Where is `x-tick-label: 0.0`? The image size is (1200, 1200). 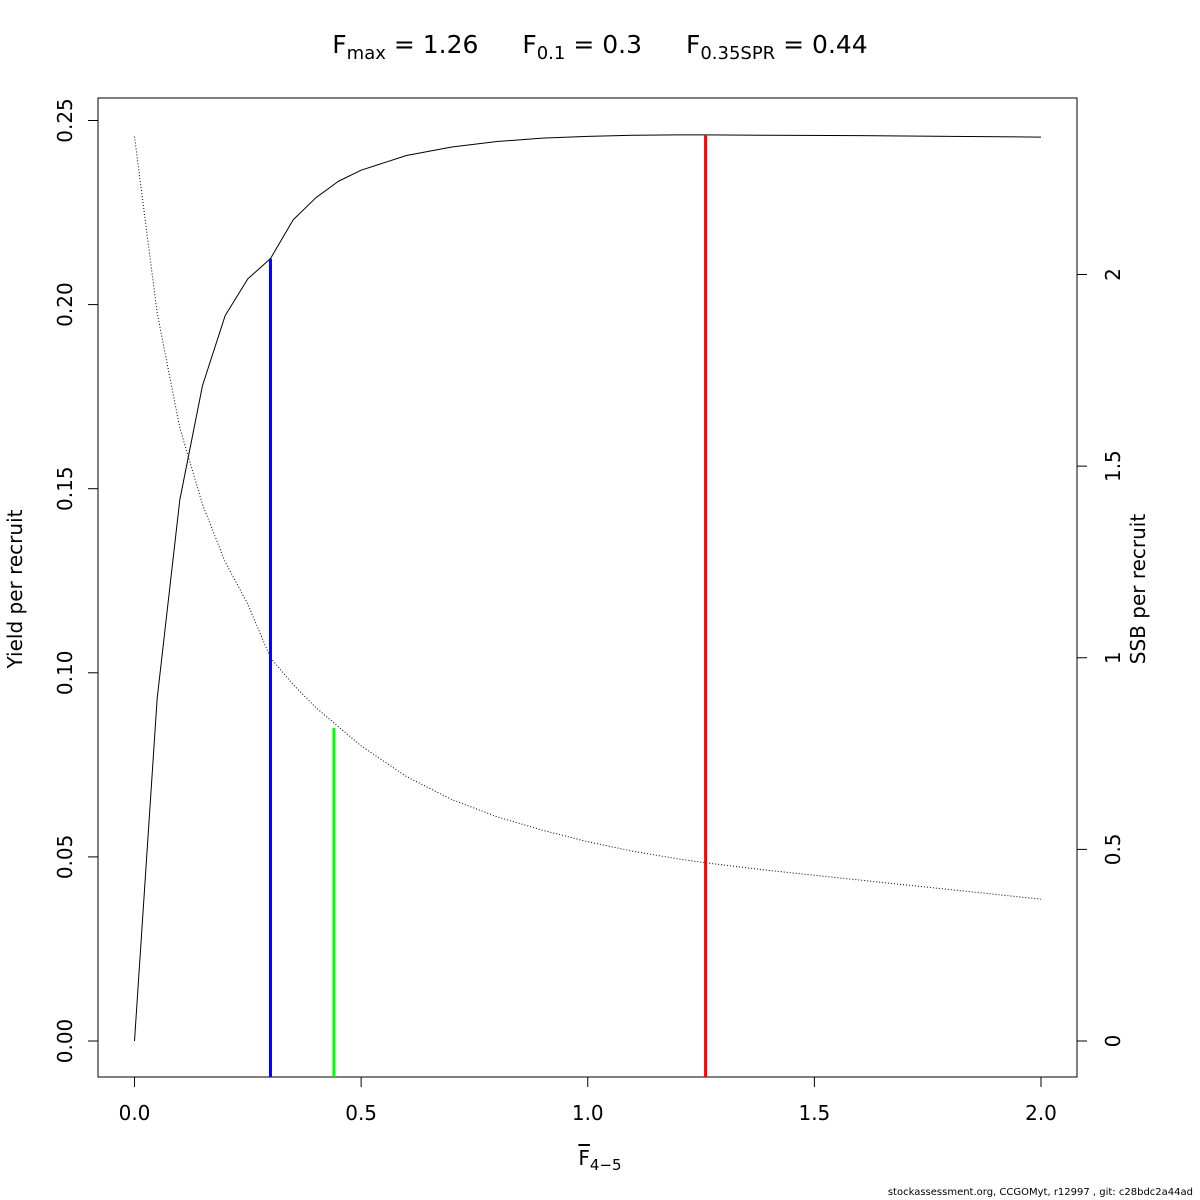
x-tick-label: 0.0 is located at coordinates (135, 1113).